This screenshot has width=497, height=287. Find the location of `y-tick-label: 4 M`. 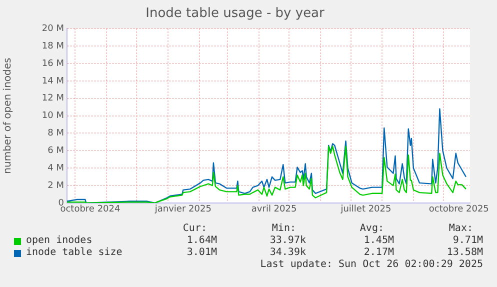

y-tick-label: 4 M is located at coordinates (56, 168).